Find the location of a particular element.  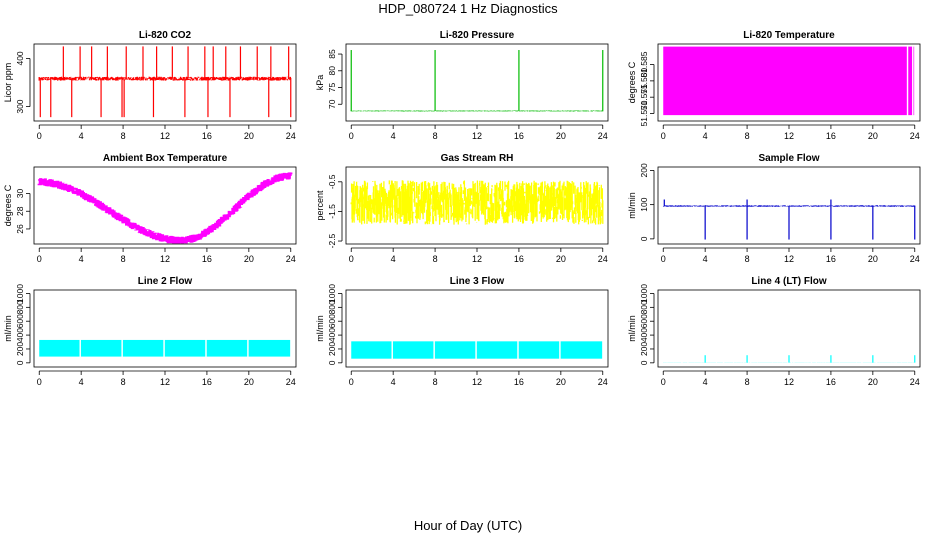

y-tick-label: 26 is located at coordinates (20, 229).